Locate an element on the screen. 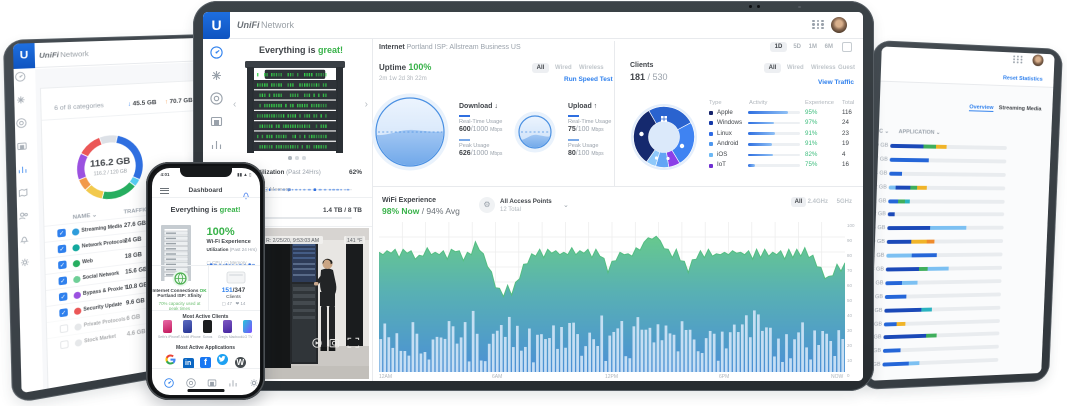 This screenshot has height=406, width=1067. svg-text: R: 2/25/20, 9:53:03 AM is located at coordinates (292, 241).